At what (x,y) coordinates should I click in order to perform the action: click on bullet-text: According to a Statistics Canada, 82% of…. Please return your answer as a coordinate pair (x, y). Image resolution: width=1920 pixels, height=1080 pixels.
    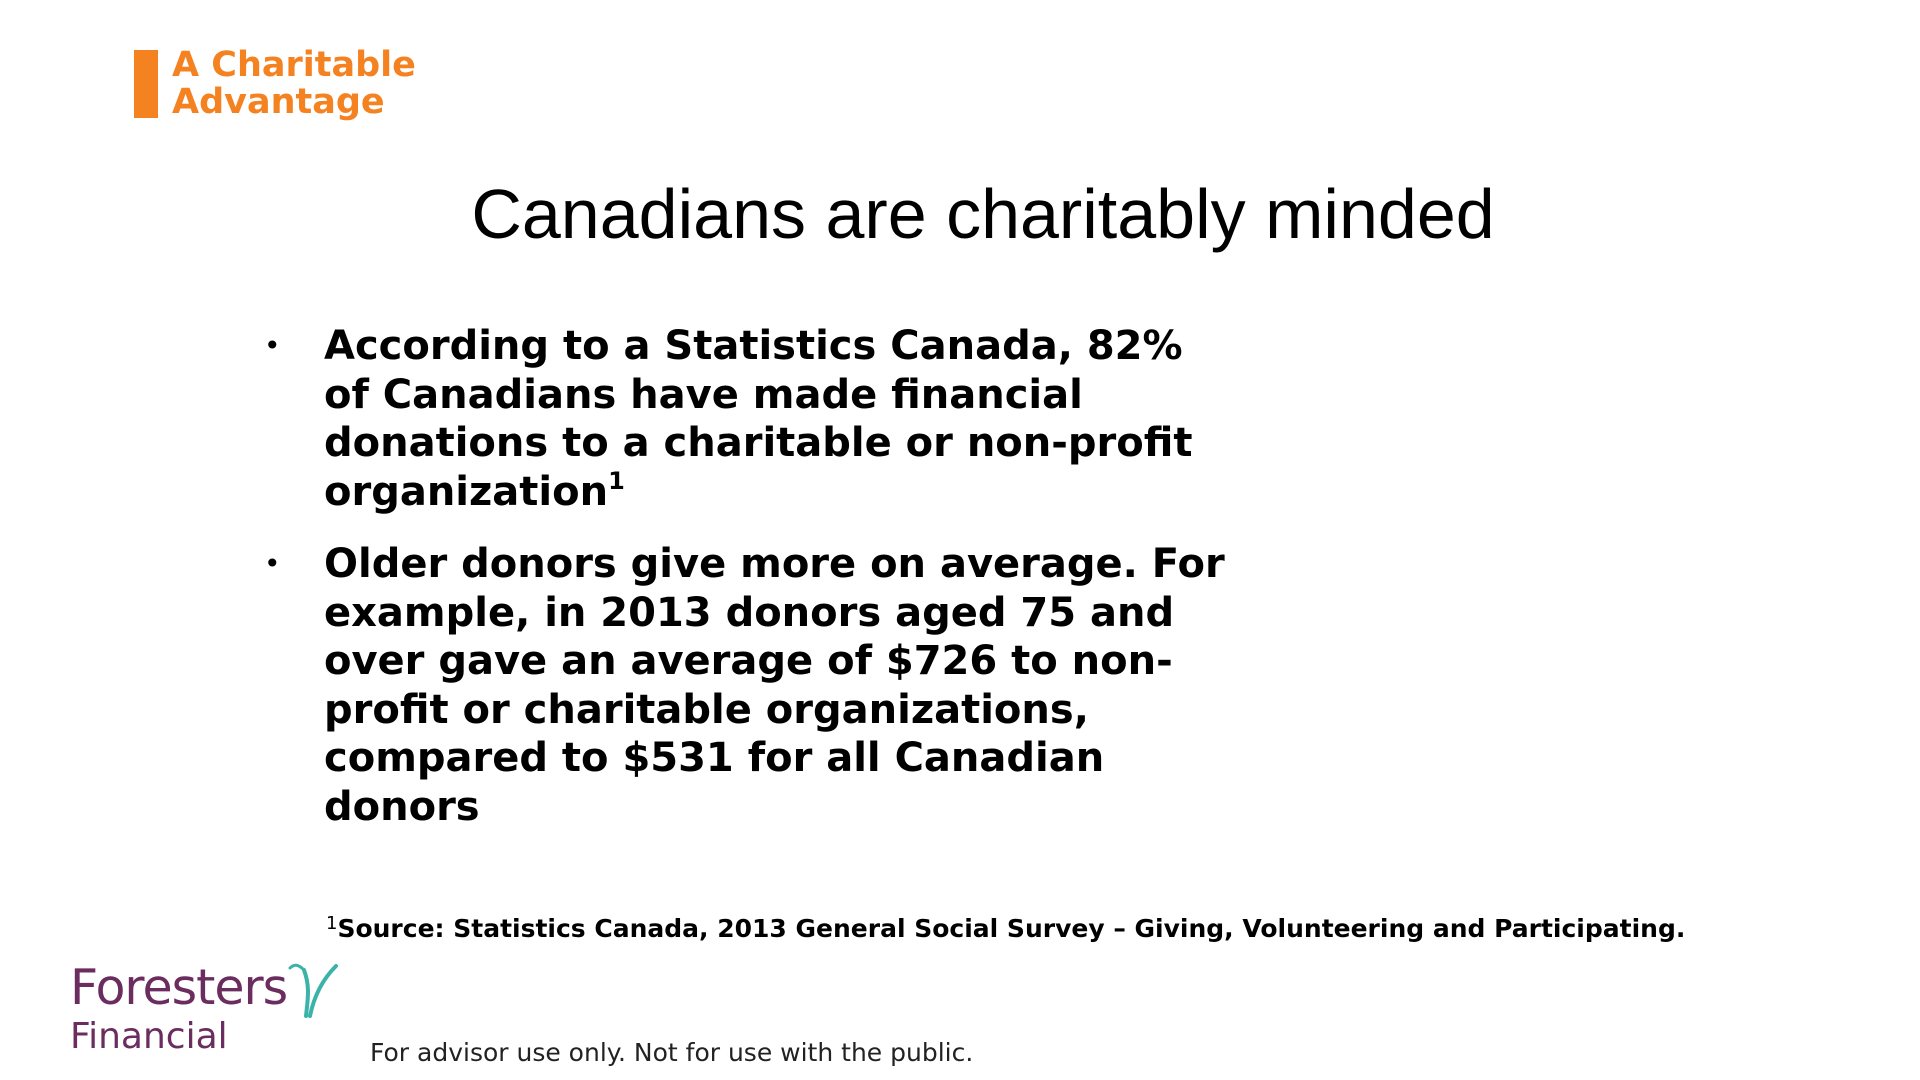
    Looking at the image, I should click on (784, 419).